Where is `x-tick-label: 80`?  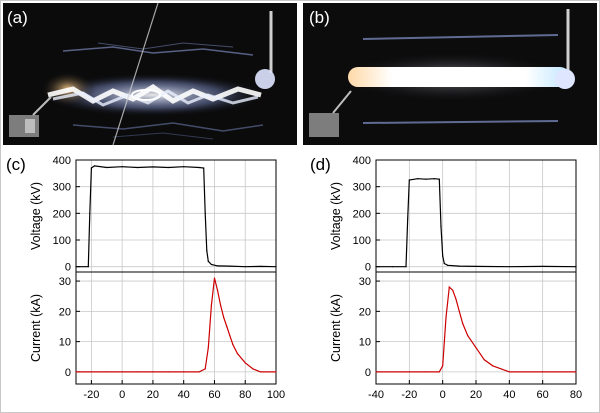 x-tick-label: 80 is located at coordinates (245, 395).